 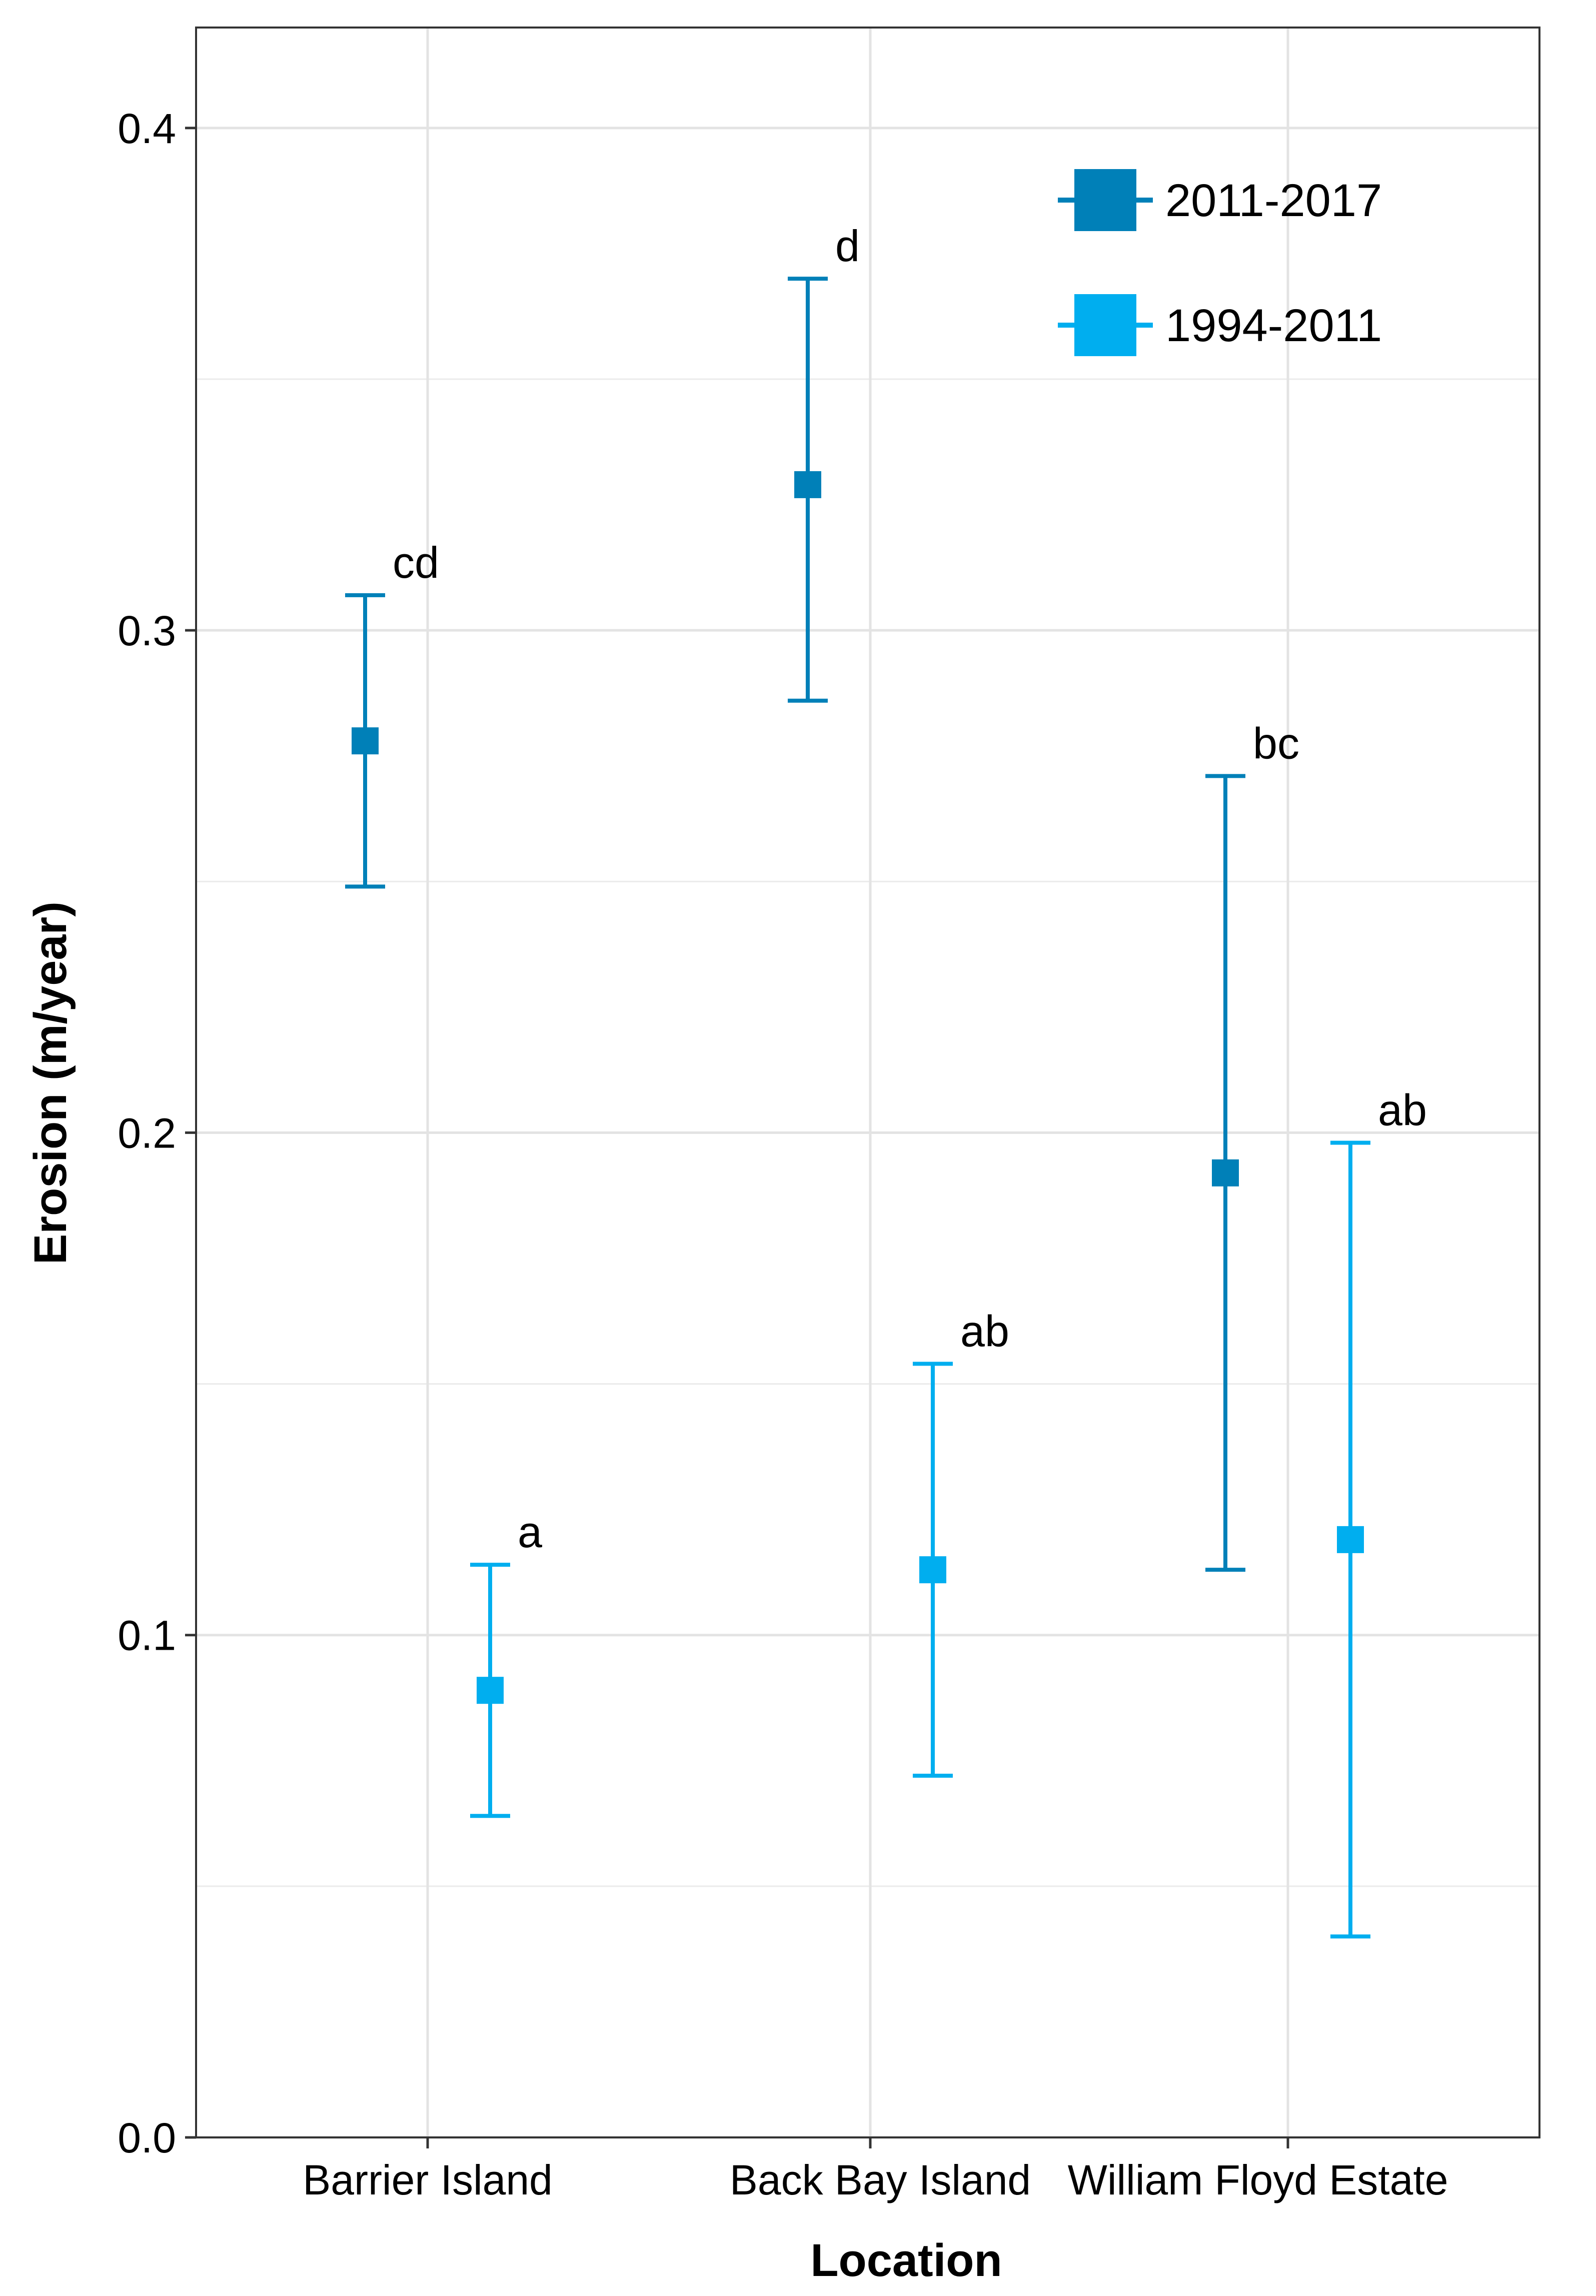 I want to click on significance-label: bc, so click(x=1276, y=743).